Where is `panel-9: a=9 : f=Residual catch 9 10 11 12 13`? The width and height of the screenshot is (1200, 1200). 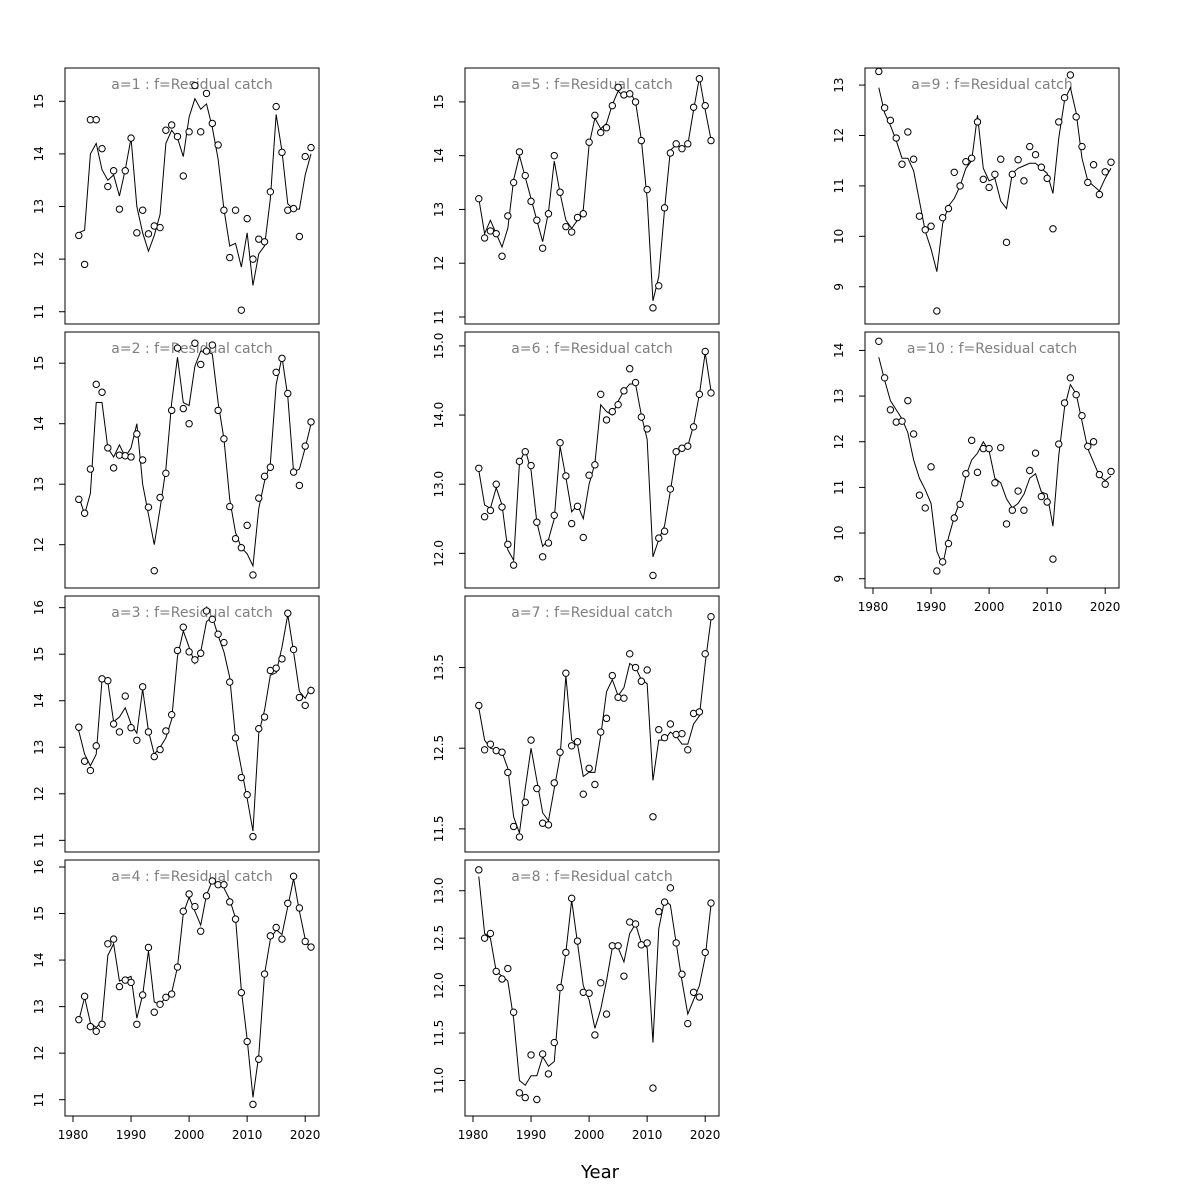
panel-9: a=9 : f=Residual catch 9 10 11 12 13 is located at coordinates (976, 196).